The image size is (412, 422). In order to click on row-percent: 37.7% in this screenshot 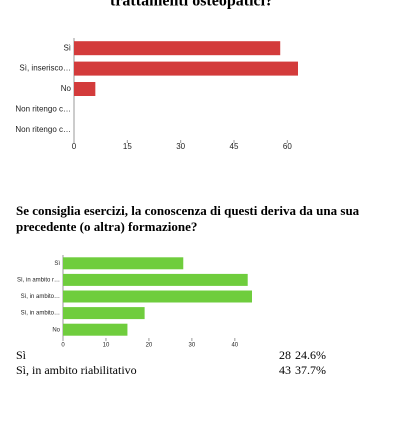, I will do `click(310, 370)`.